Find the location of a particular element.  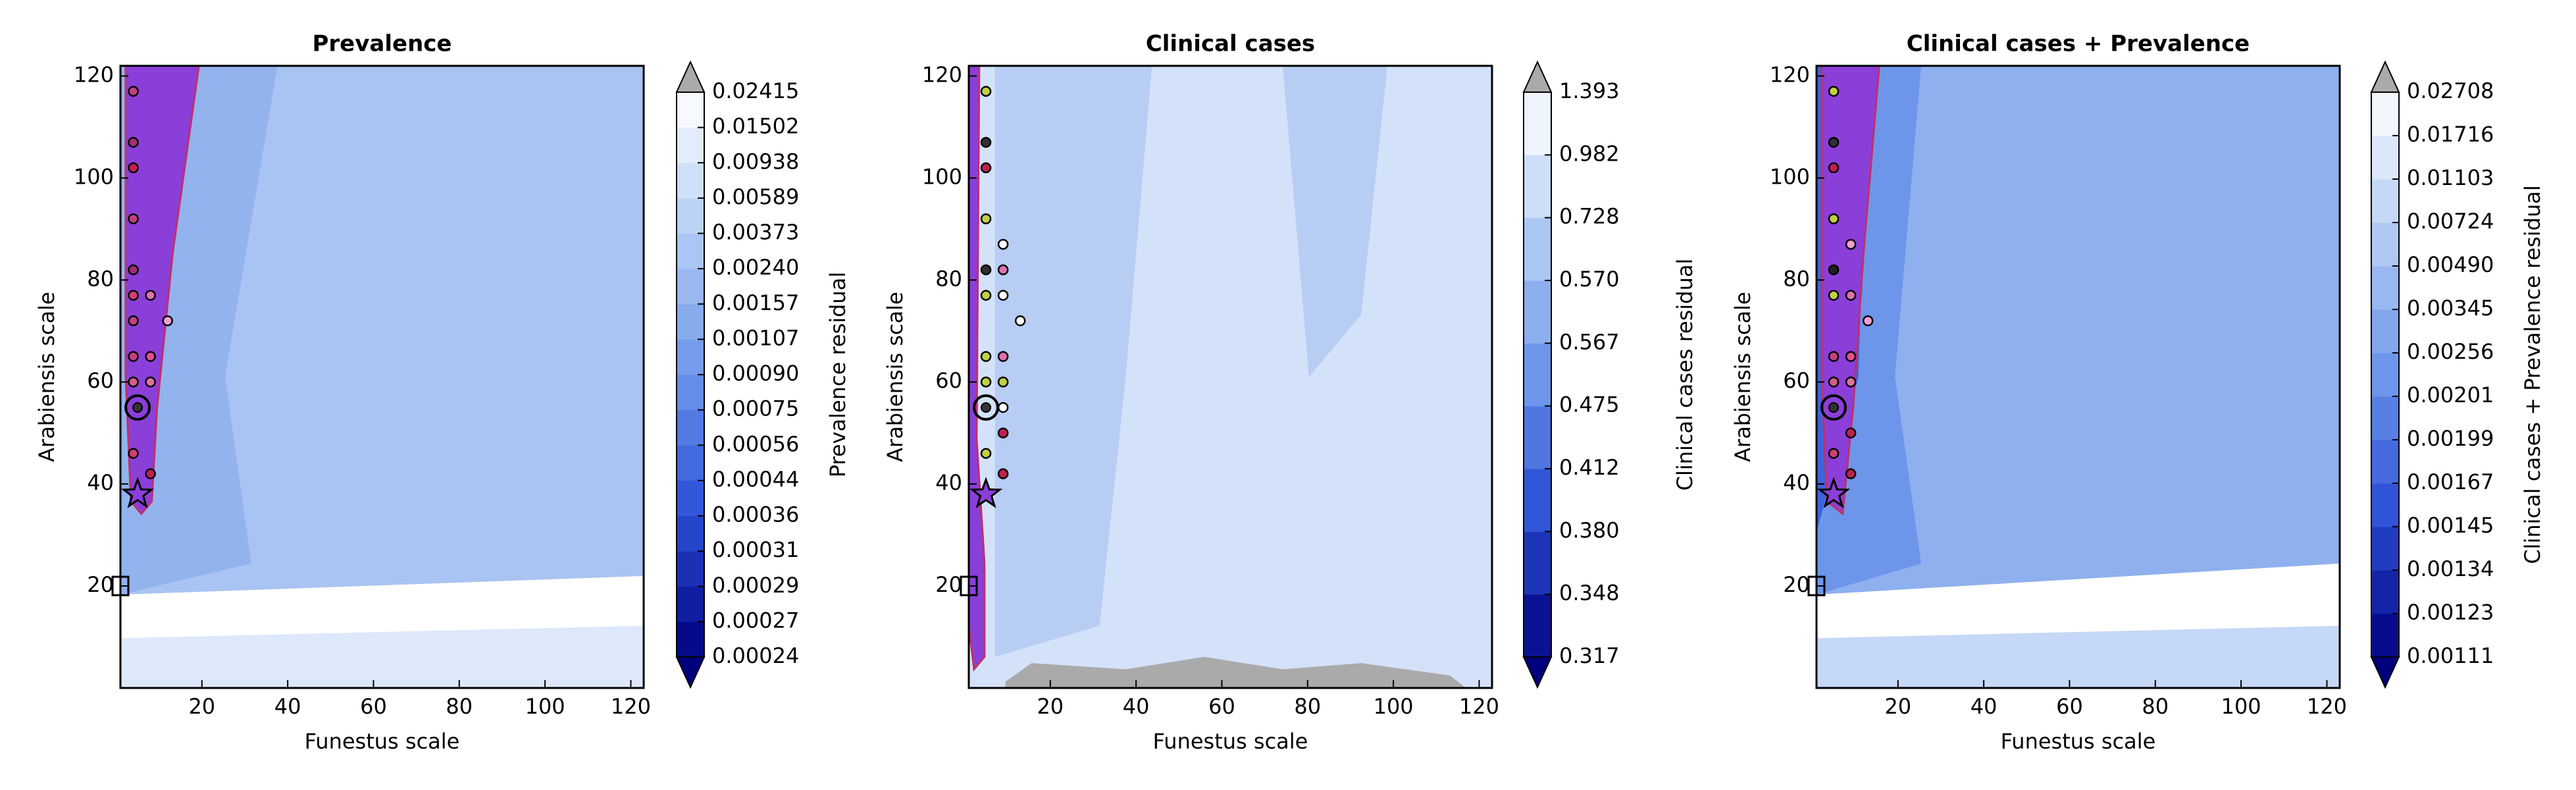

colorbar-tick-label: 0.00240 is located at coordinates (755, 267).